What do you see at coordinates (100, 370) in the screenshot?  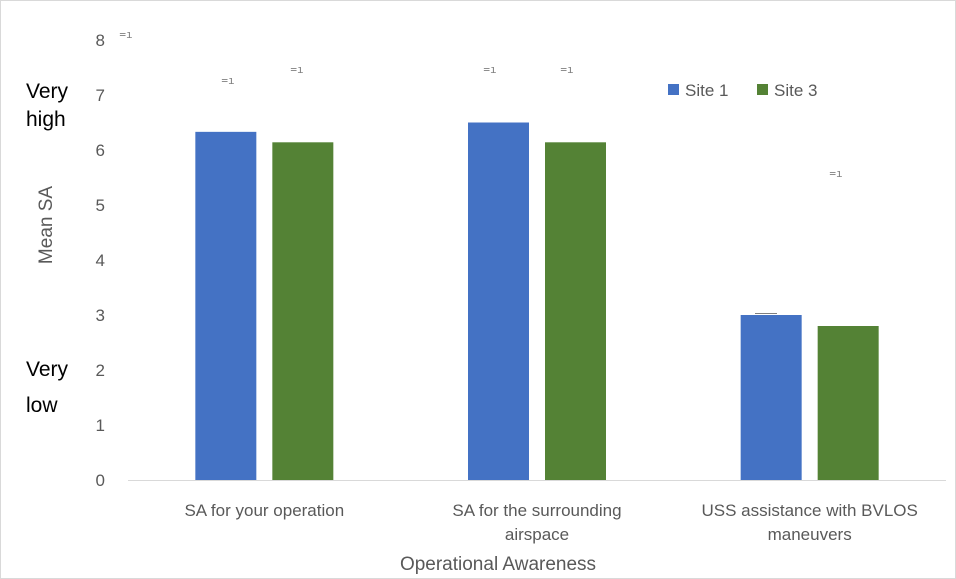 I see `y-tick-label: 2` at bounding box center [100, 370].